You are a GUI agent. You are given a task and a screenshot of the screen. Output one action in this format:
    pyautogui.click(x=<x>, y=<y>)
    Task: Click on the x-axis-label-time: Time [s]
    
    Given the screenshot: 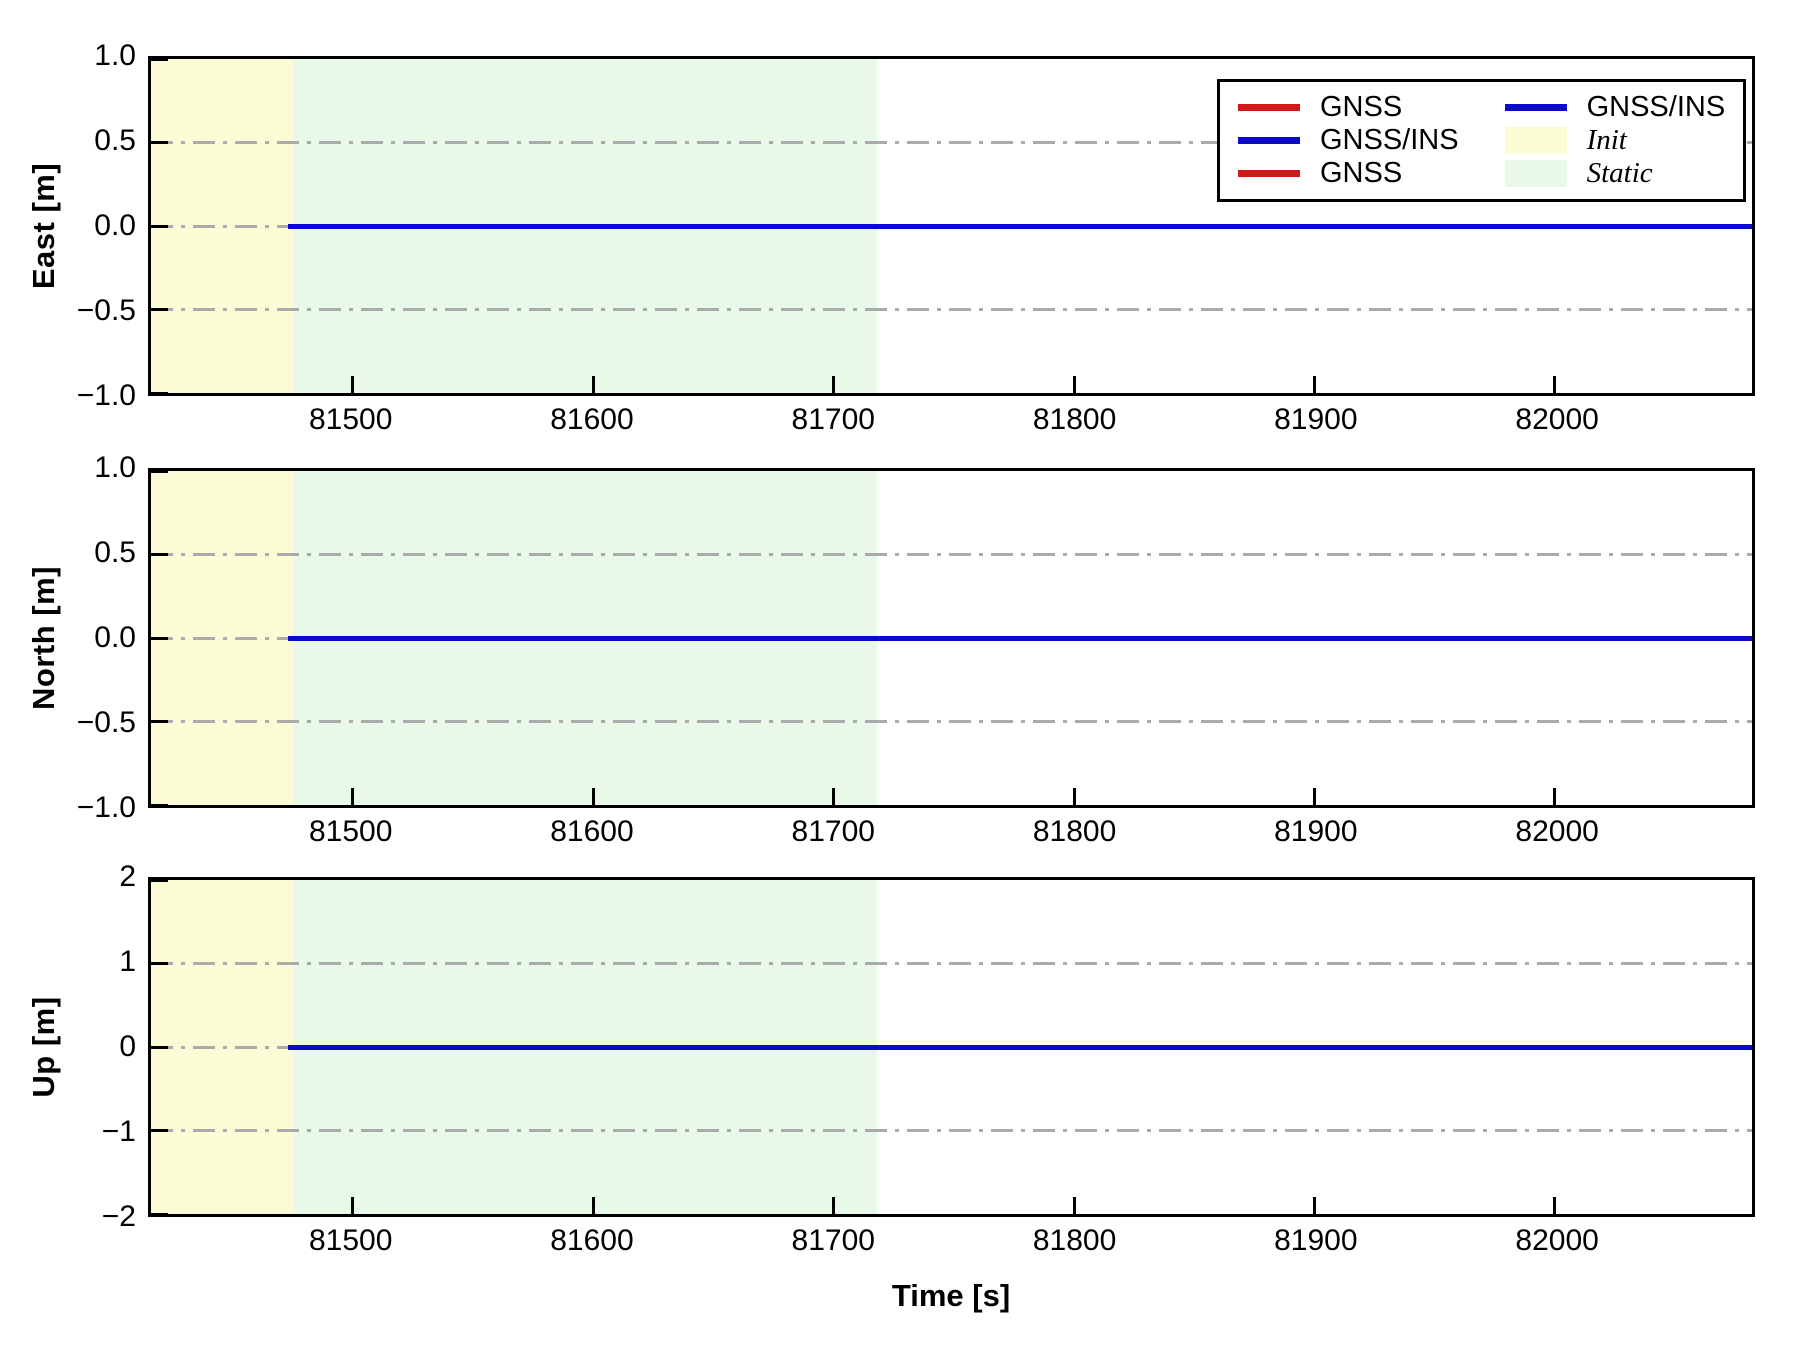 What is the action you would take?
    pyautogui.click(x=951, y=1295)
    